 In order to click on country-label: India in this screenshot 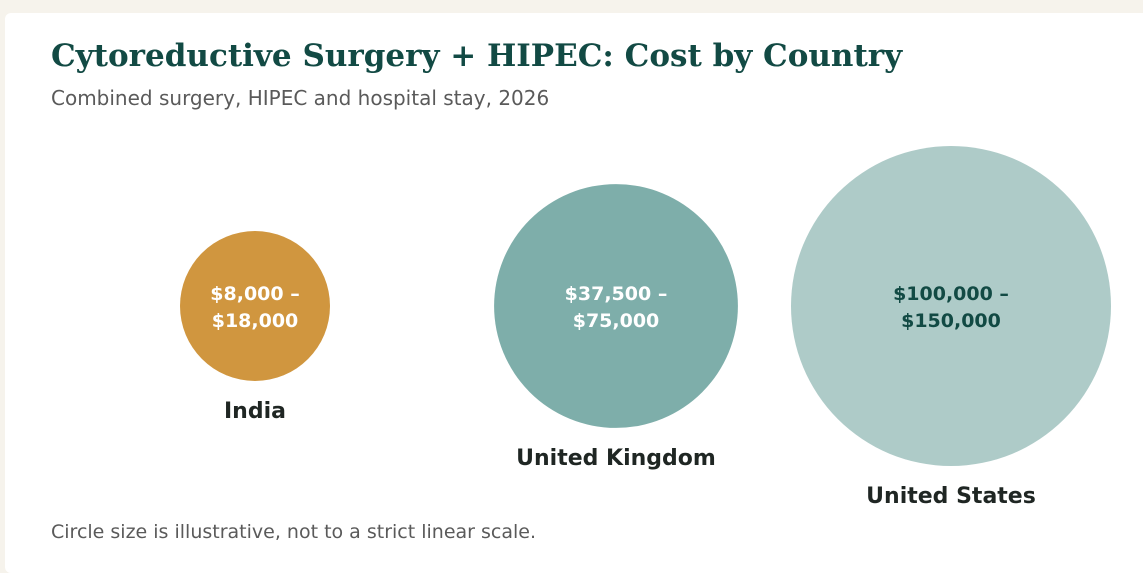, I will do `click(255, 411)`.